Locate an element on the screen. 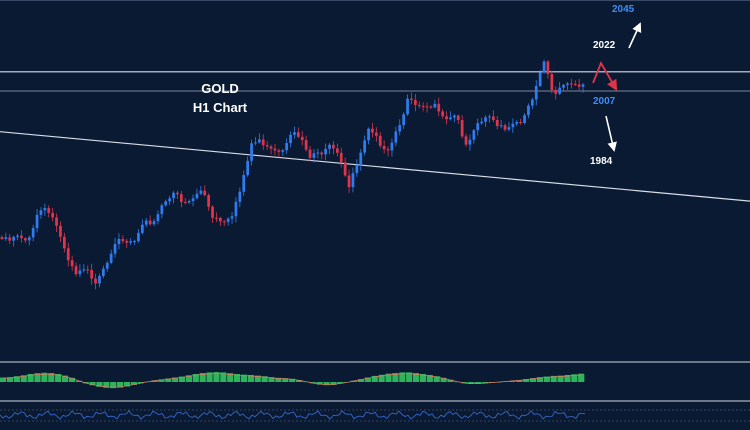 The image size is (750, 430). chart-title: GOLD is located at coordinates (220, 88).